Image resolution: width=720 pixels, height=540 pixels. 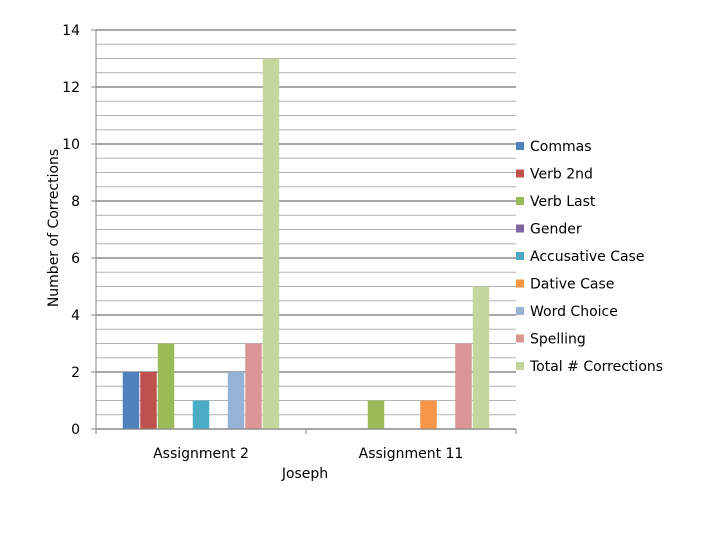 I want to click on legend-label: Dative Case, so click(x=572, y=285).